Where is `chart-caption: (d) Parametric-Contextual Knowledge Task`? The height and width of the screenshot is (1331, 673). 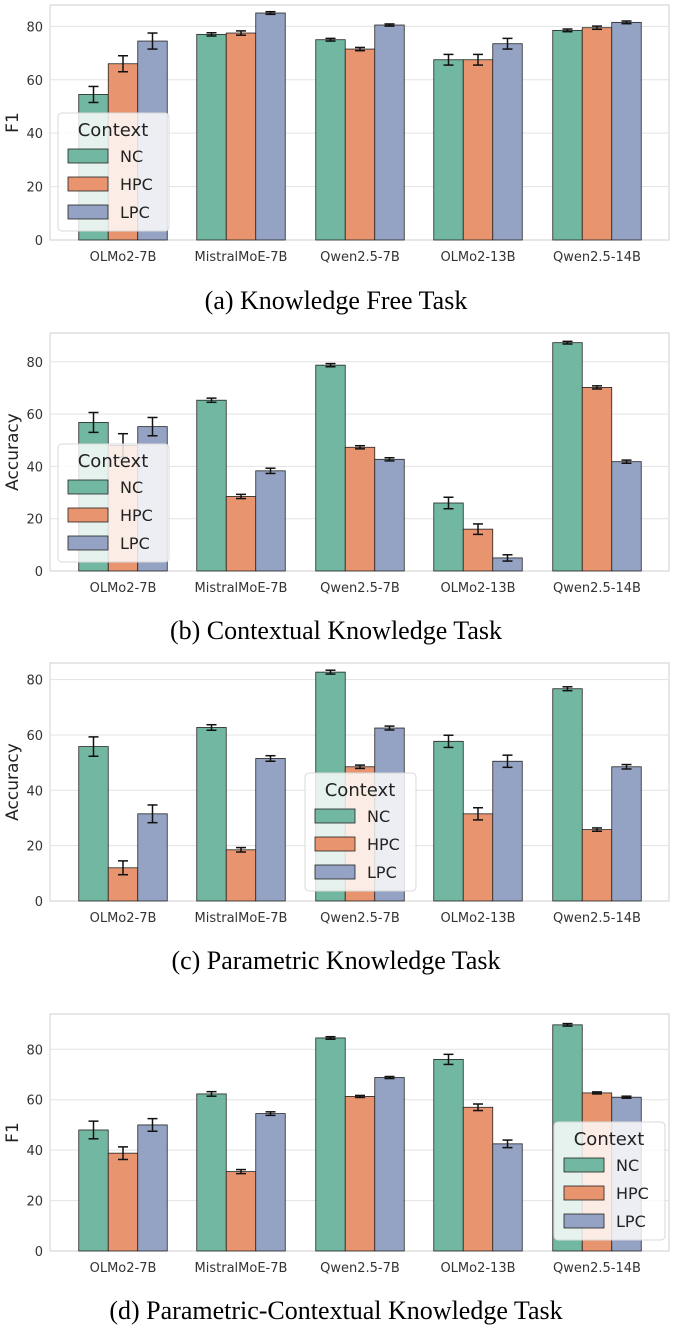 chart-caption: (d) Parametric-Contextual Knowledge Task is located at coordinates (335, 1310).